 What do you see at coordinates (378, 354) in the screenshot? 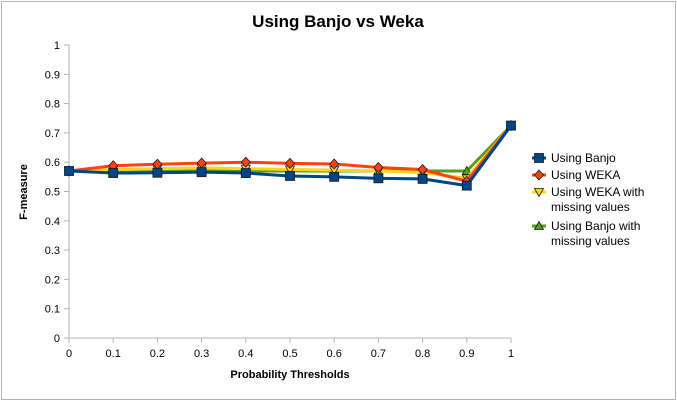
I see `x-tick-label: 0.7` at bounding box center [378, 354].